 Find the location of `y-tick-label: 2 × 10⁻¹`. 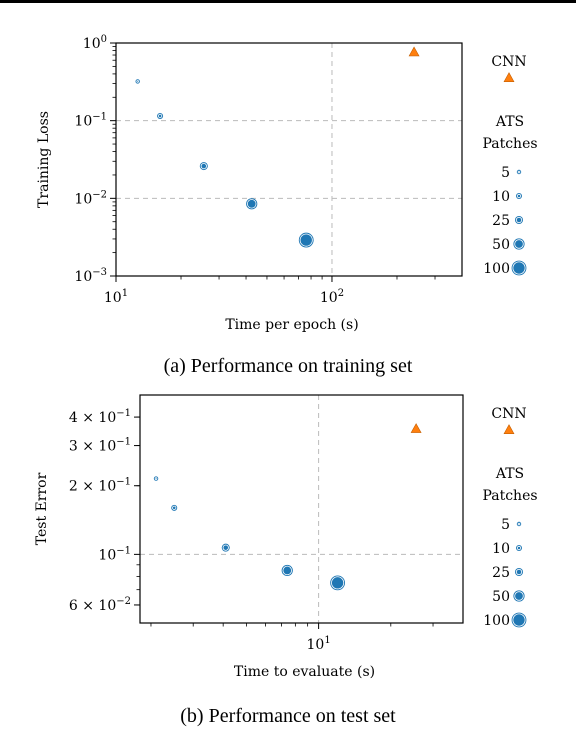

y-tick-label: 2 × 10⁻¹ is located at coordinates (100, 486).